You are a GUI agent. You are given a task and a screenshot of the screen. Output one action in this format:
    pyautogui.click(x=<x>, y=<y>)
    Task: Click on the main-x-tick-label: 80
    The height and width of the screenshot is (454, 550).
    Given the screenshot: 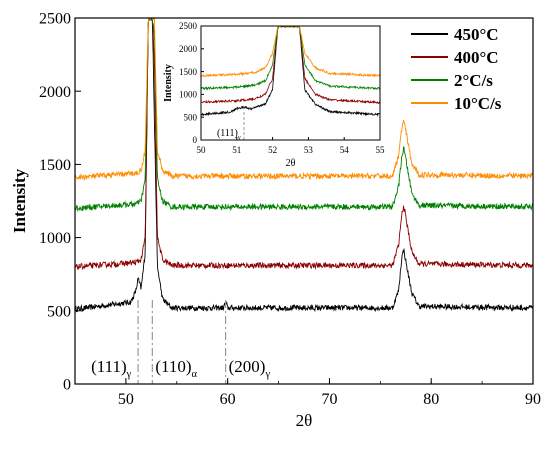 What is the action you would take?
    pyautogui.click(x=431, y=399)
    